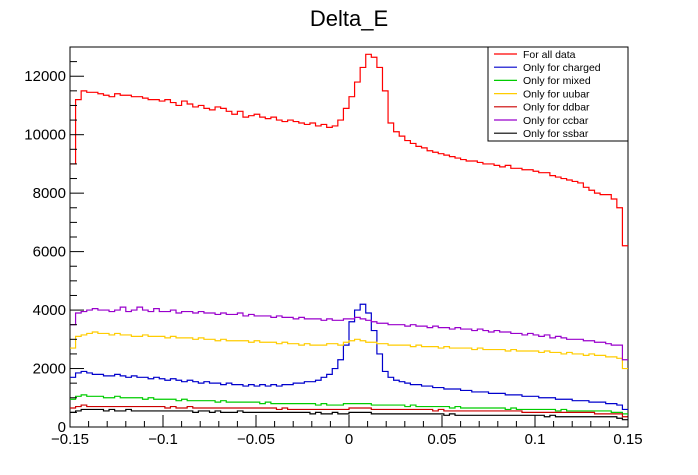  I want to click on series-only-for-ccbar, so click(349, 333).